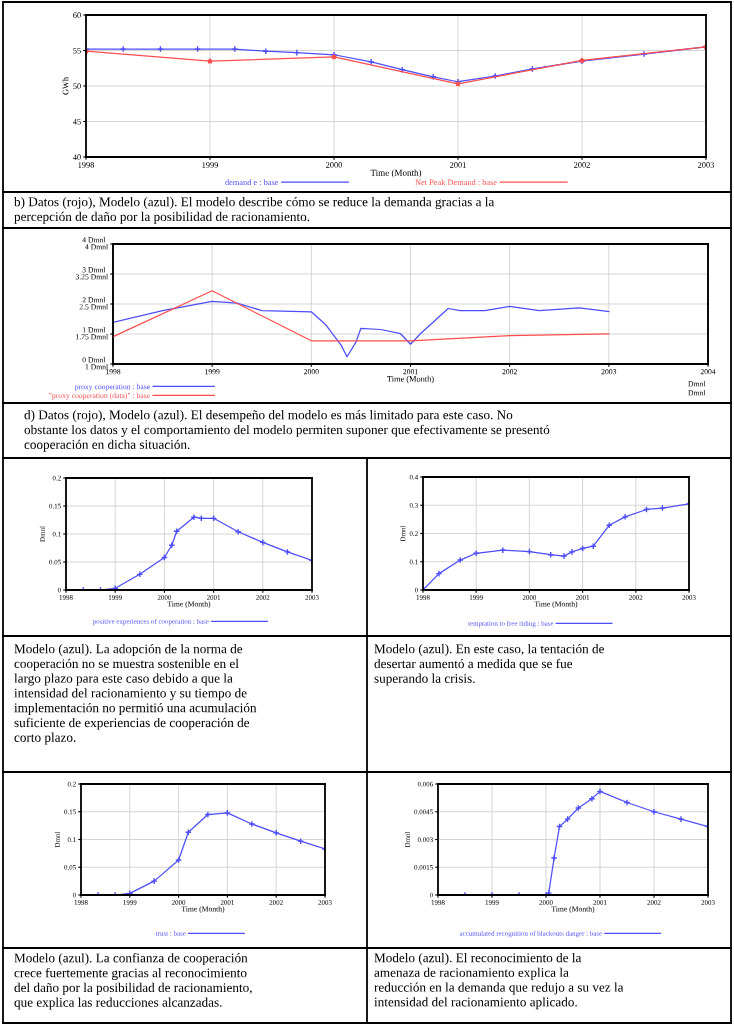 The image size is (734, 1025). I want to click on y-tick-label: 55, so click(77, 50).